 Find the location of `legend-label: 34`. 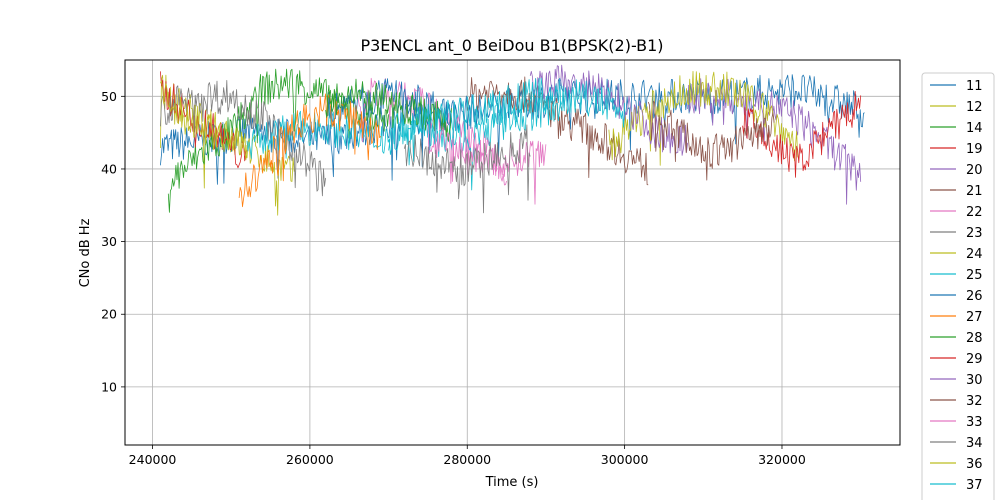

legend-label: 34 is located at coordinates (974, 443).